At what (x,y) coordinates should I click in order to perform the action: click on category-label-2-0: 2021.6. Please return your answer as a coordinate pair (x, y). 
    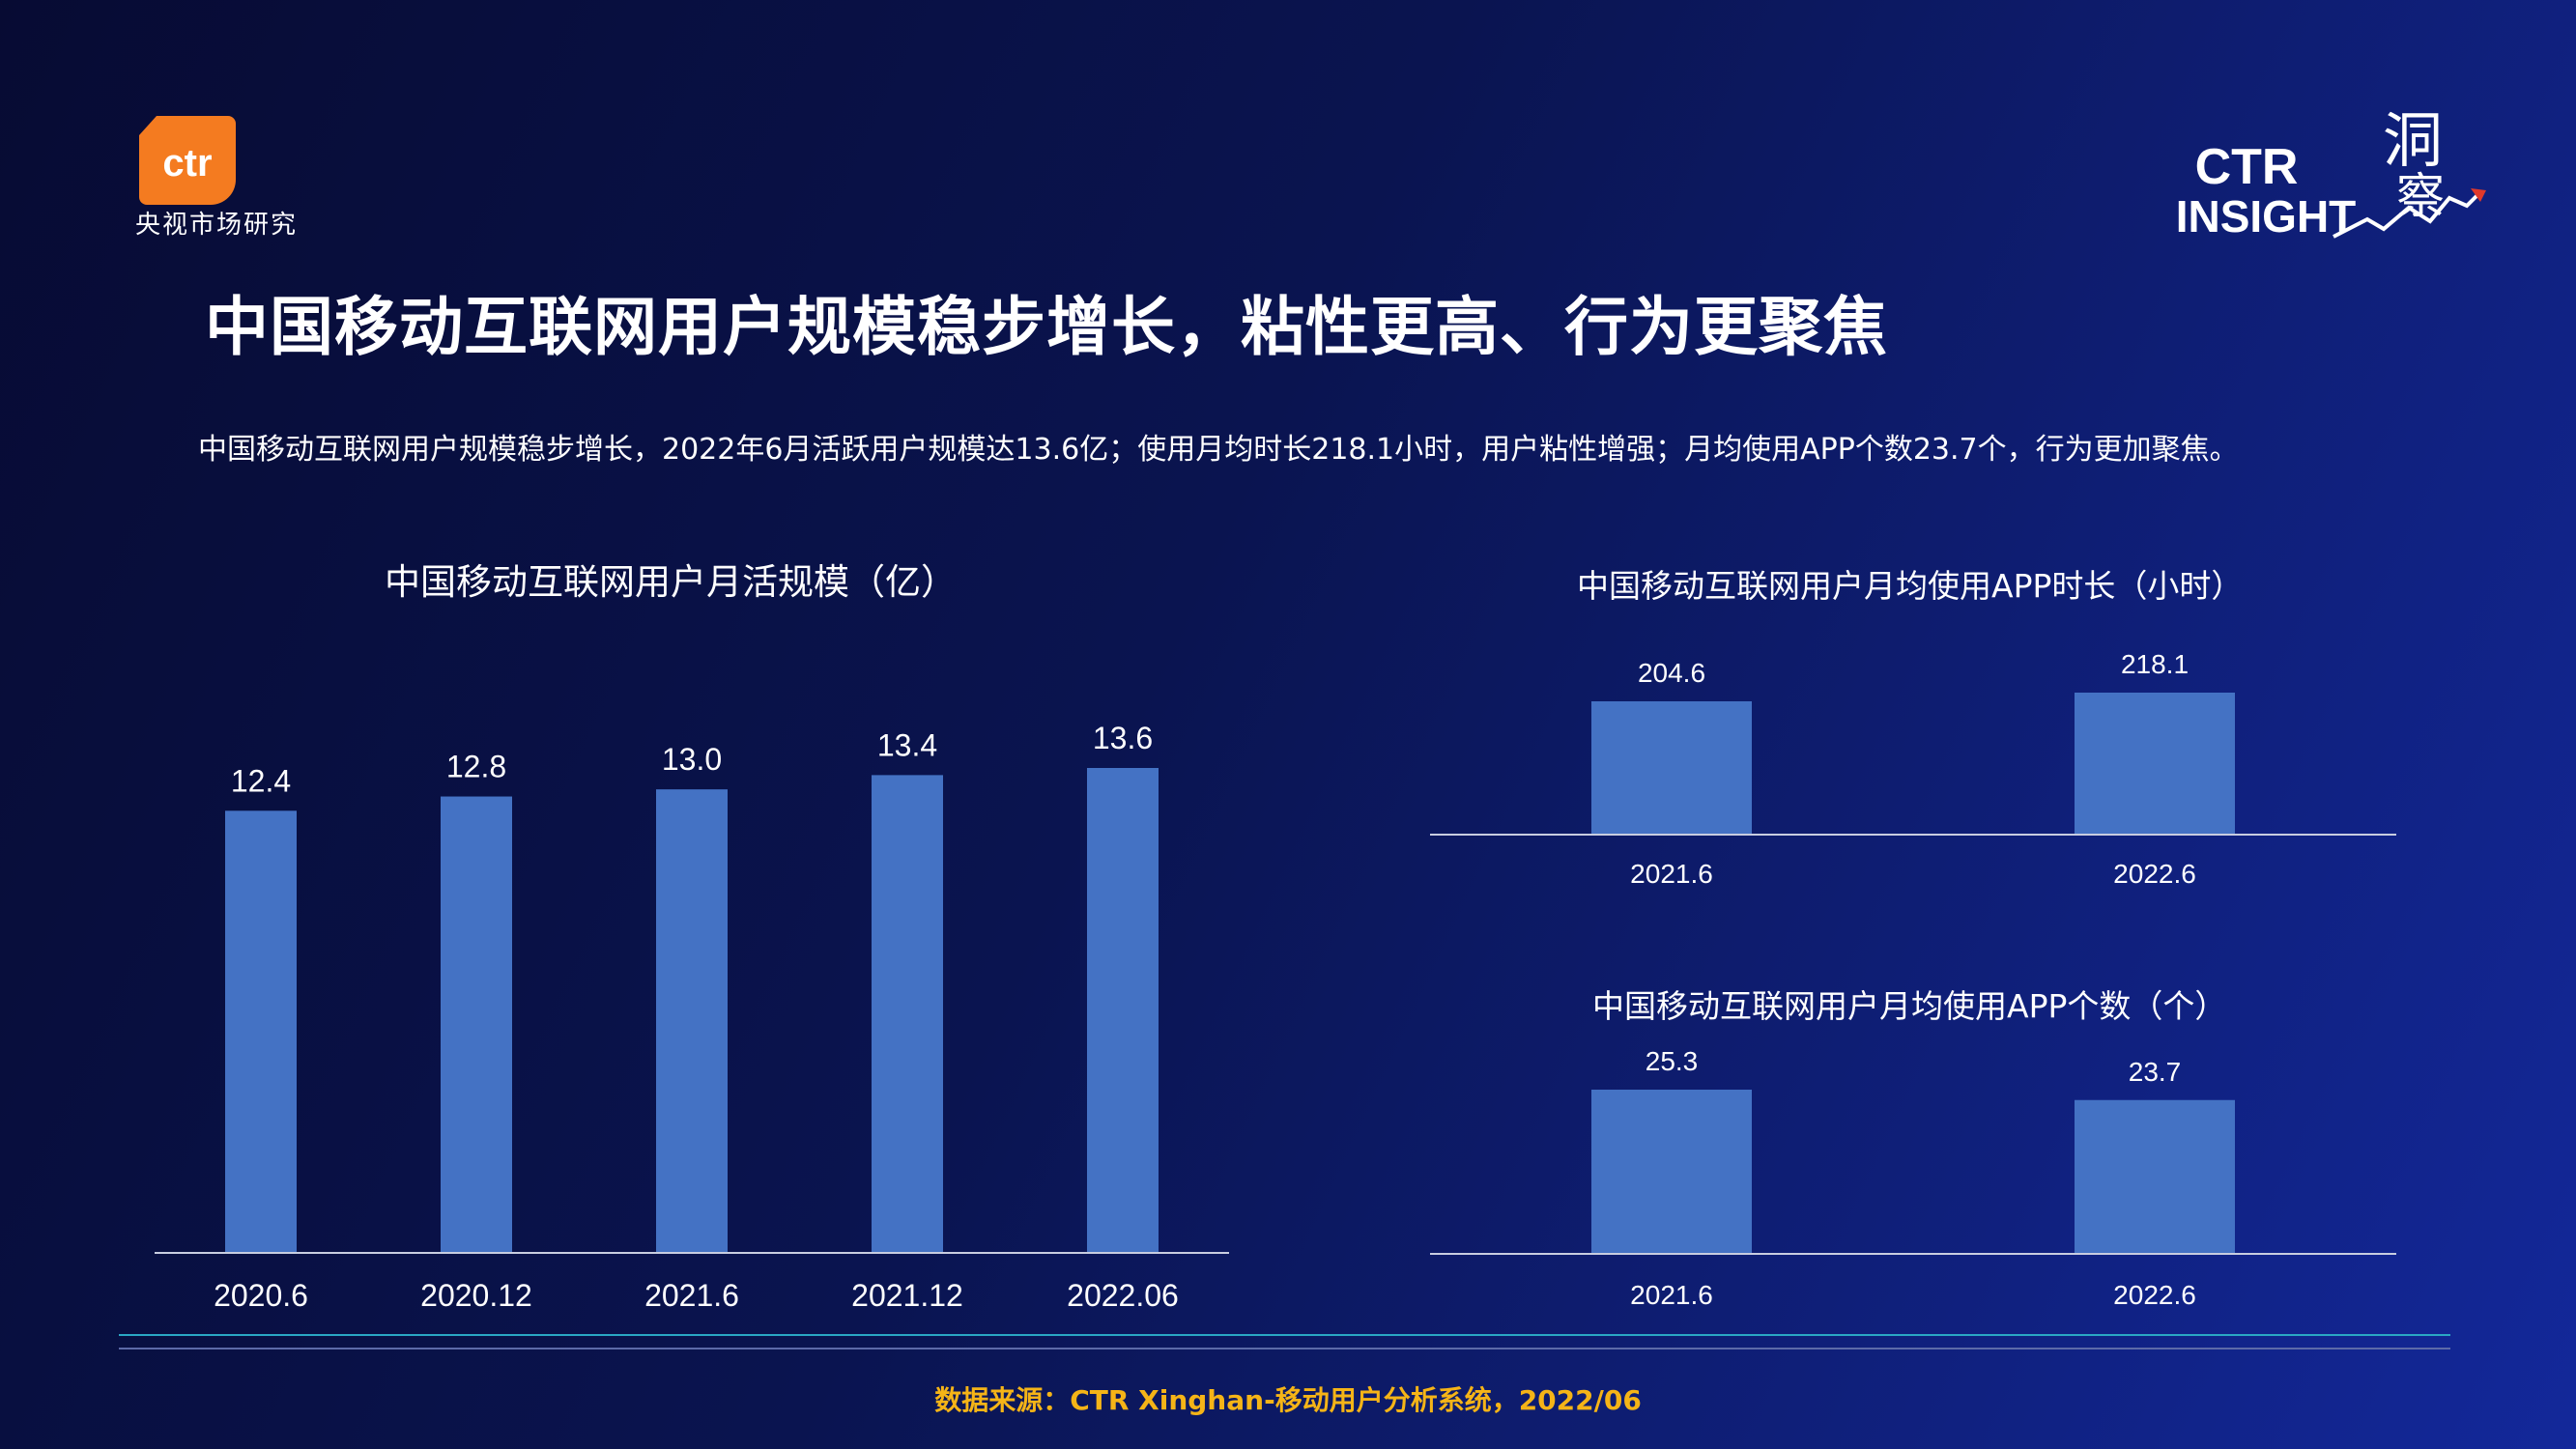
    Looking at the image, I should click on (1672, 1295).